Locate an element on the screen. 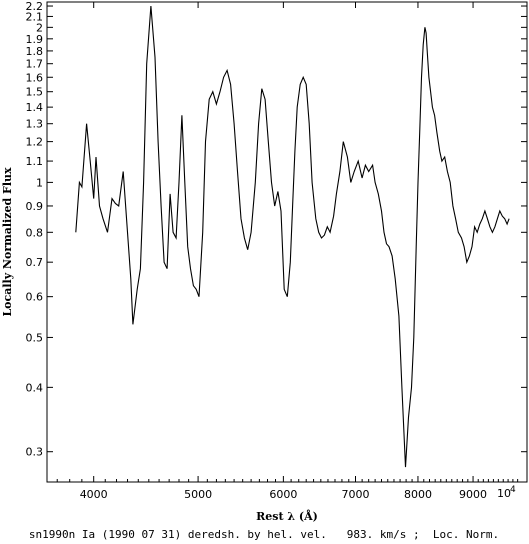  y-tick-label: 1.7 is located at coordinates (35, 64).